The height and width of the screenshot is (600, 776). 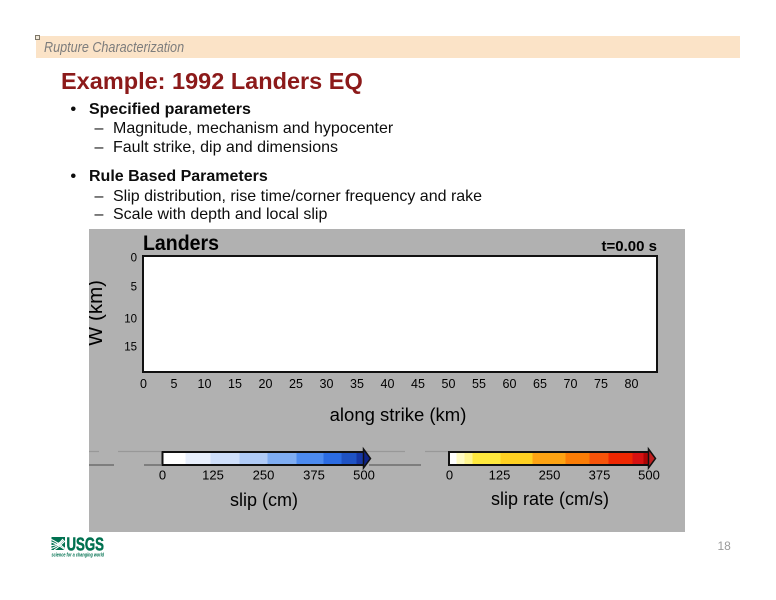 I want to click on svg-text: 20, so click(x=265, y=384).